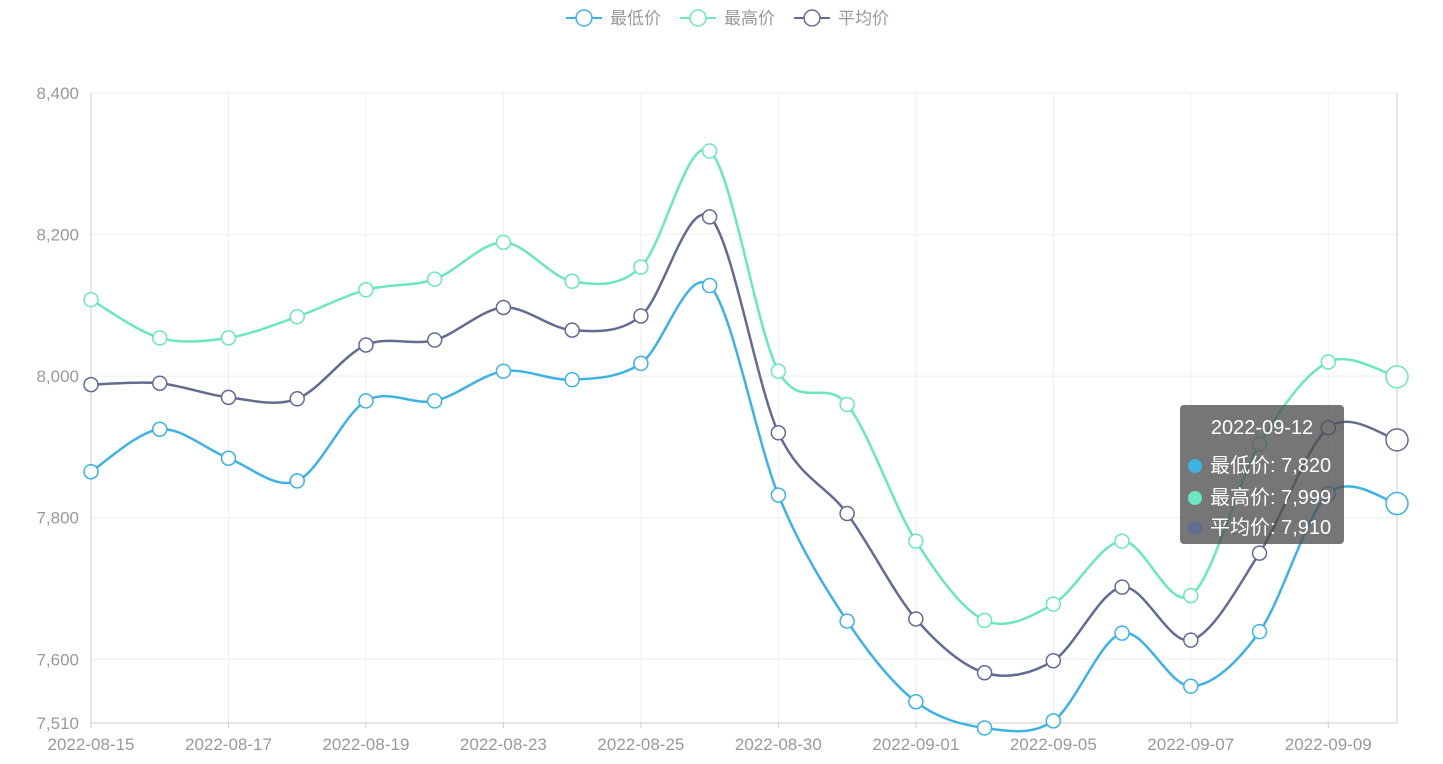  Describe the element at coordinates (1328, 744) in the screenshot. I see `x-tick-label: 2022-09-09` at that location.